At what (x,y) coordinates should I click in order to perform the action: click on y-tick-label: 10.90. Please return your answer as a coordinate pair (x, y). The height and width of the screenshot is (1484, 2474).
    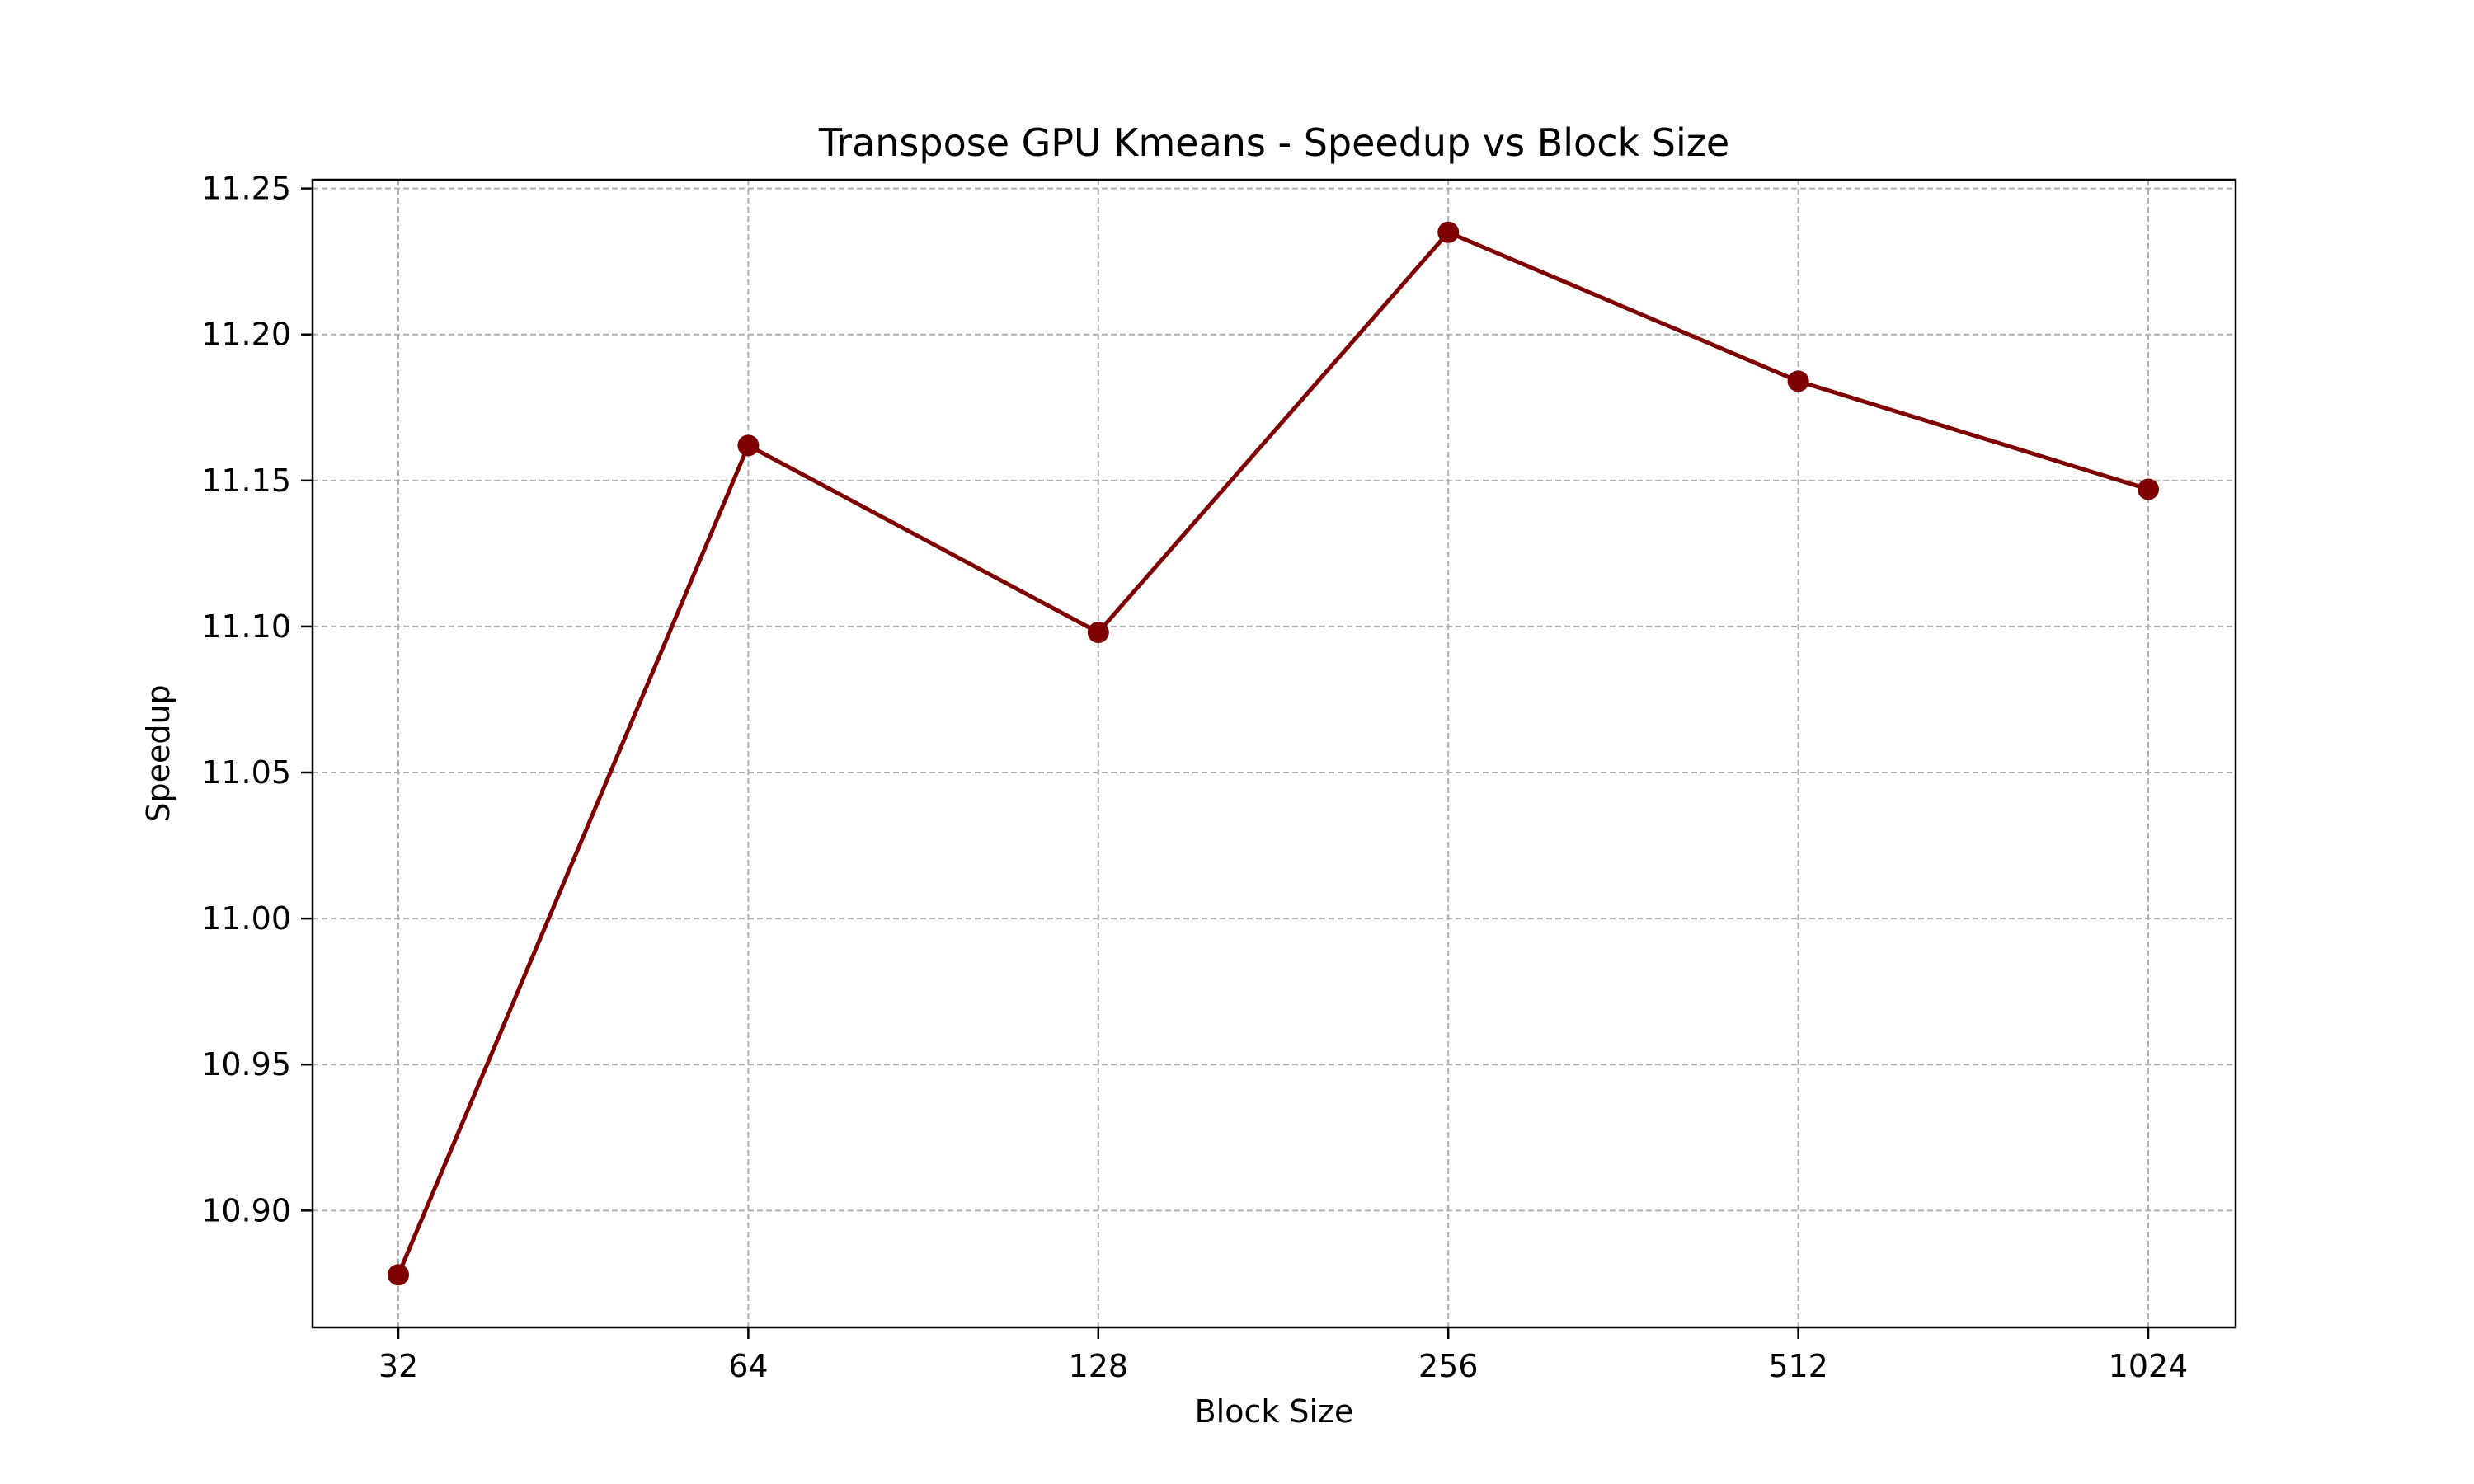
    Looking at the image, I should click on (246, 1210).